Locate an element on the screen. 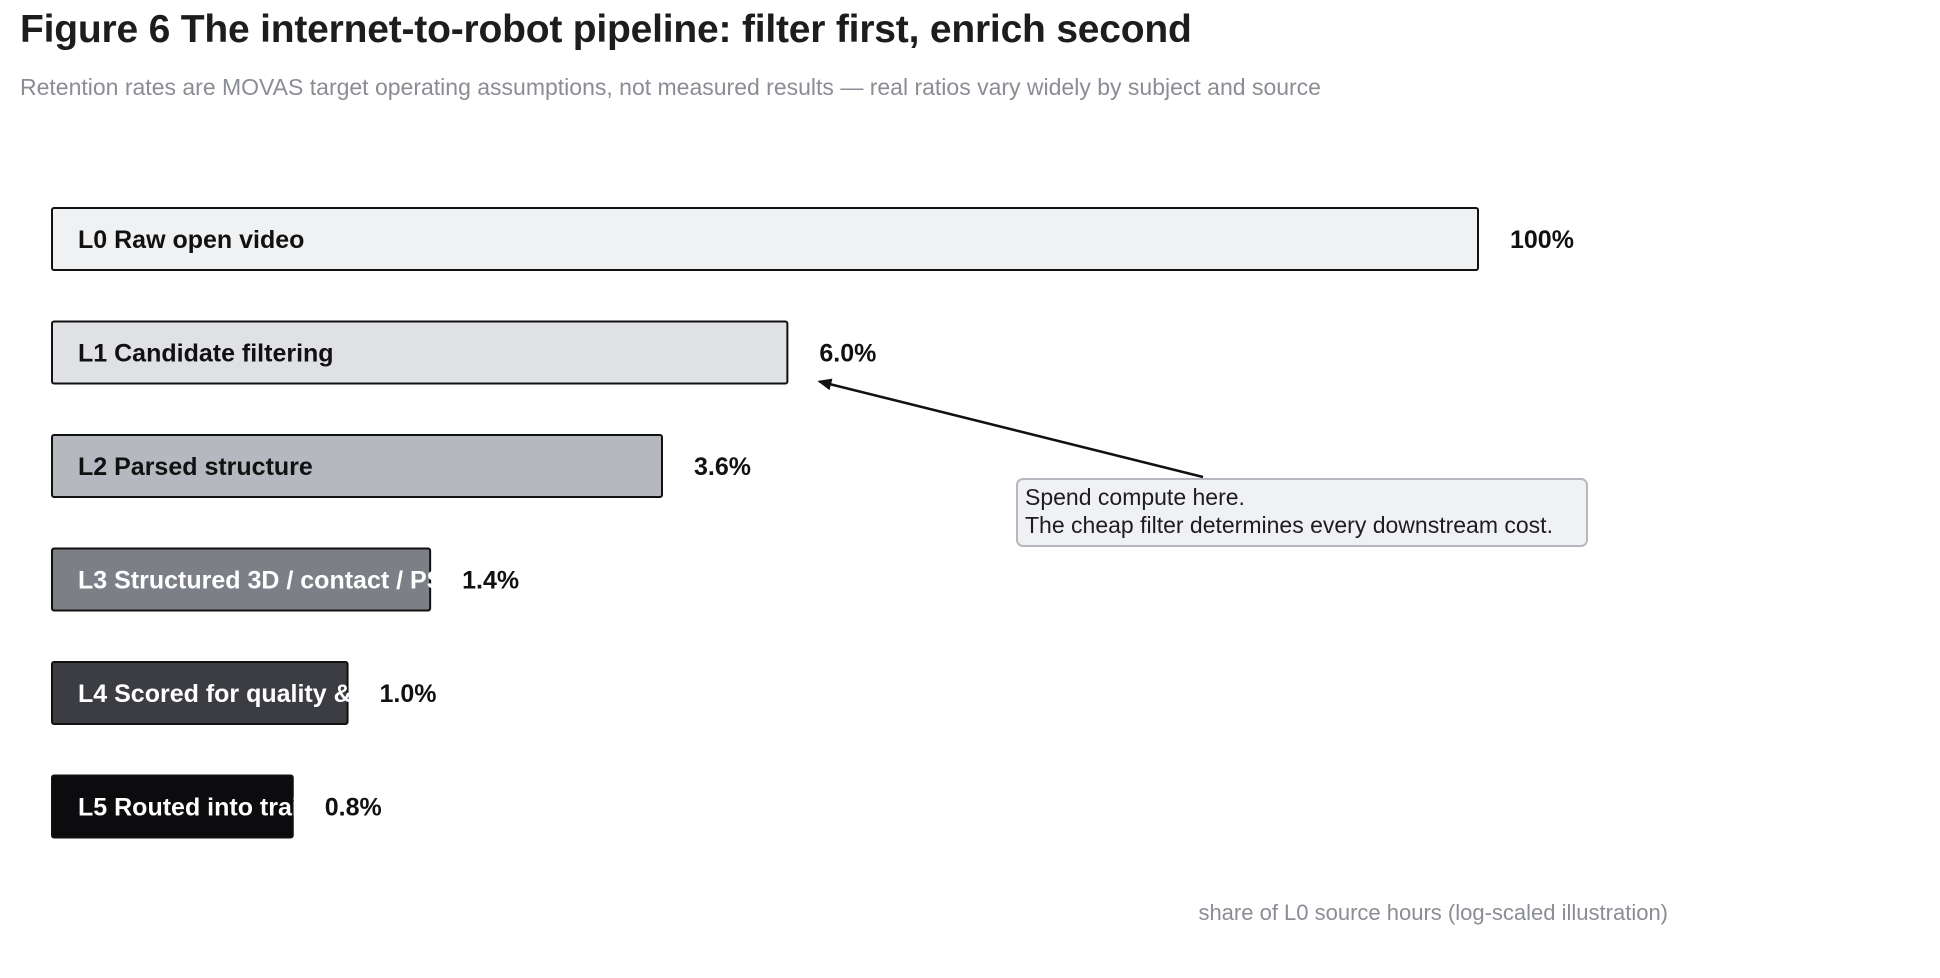 The height and width of the screenshot is (978, 1940). bar-l5 is located at coordinates (172, 806).